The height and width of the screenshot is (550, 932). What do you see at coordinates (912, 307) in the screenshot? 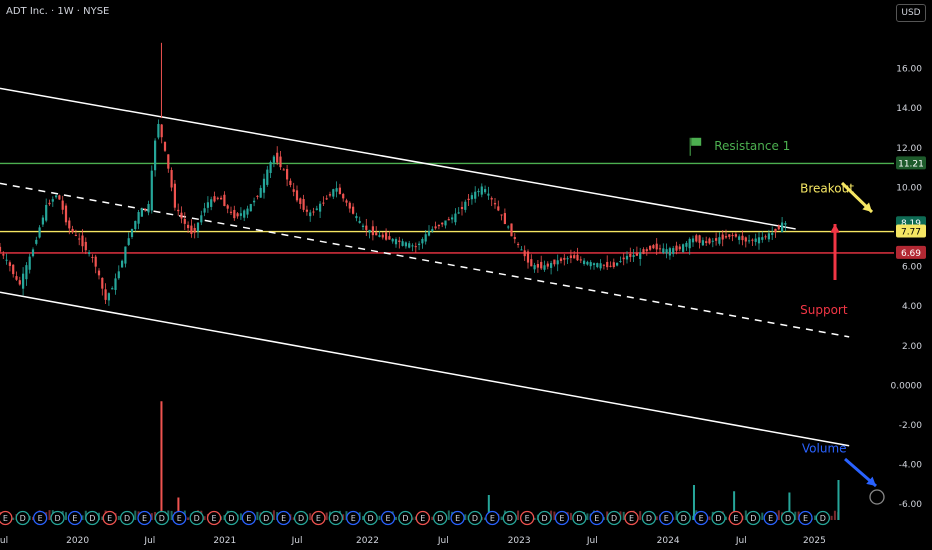
I see `y-tick-label: 4.00` at bounding box center [912, 307].